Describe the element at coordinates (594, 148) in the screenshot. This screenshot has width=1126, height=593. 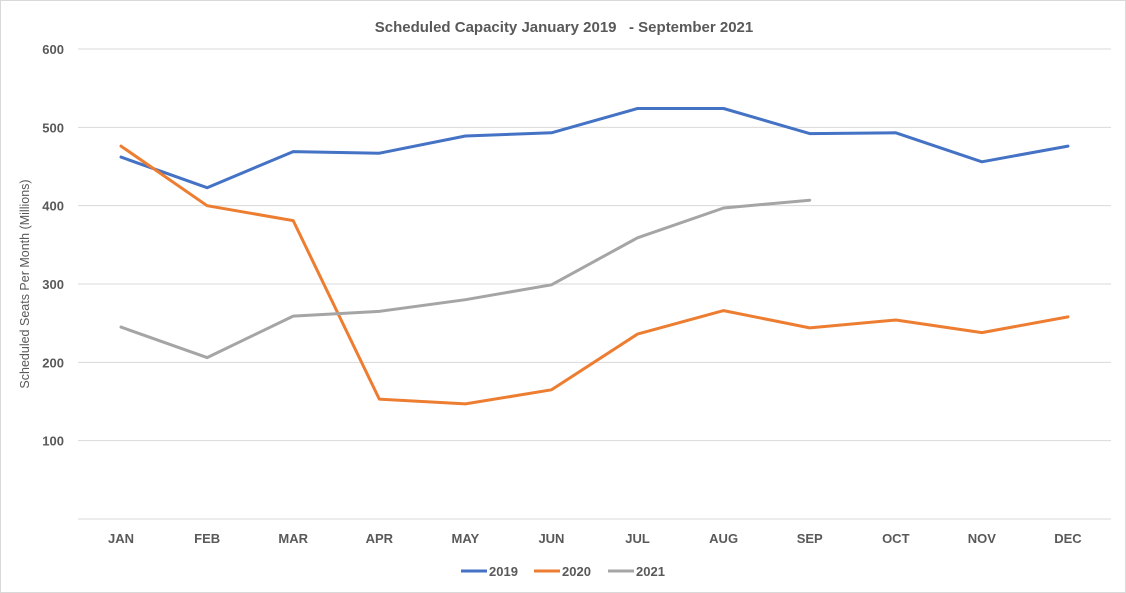
I see `series-line-2019` at that location.